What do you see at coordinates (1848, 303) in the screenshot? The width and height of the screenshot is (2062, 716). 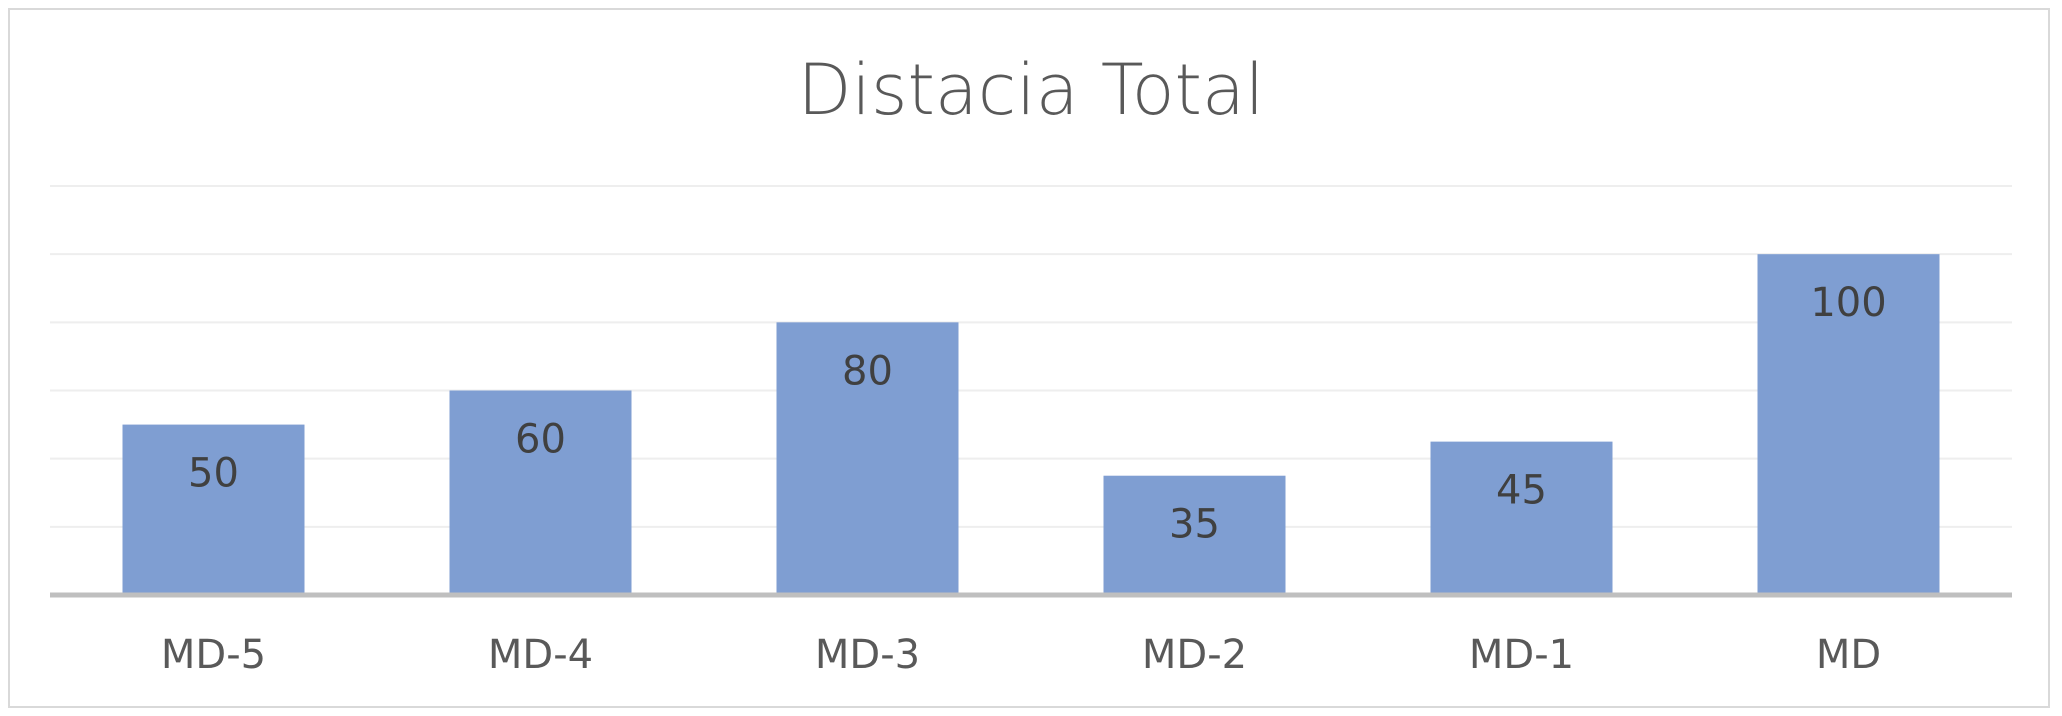 I see `data-label: 100` at bounding box center [1848, 303].